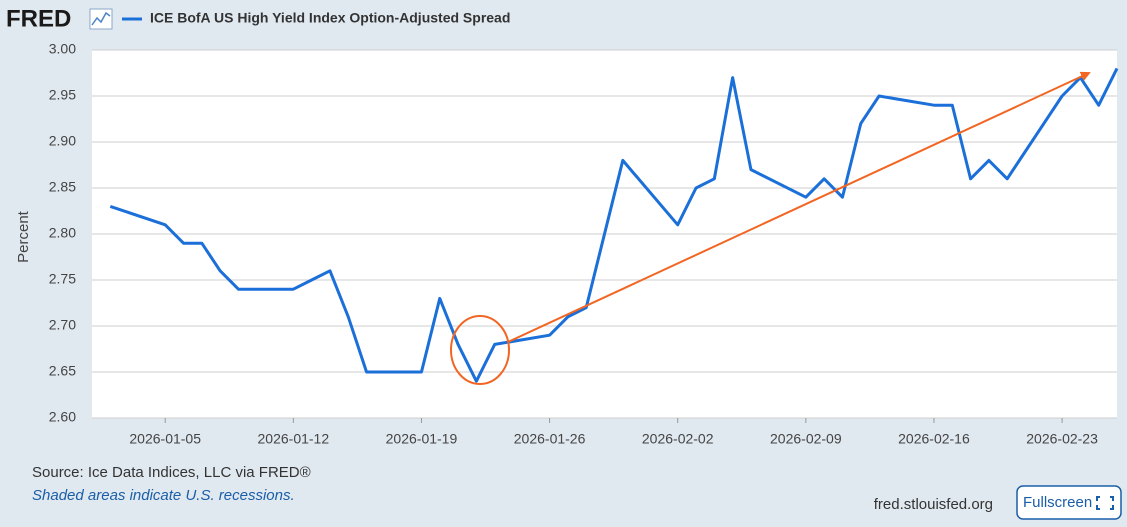 The height and width of the screenshot is (527, 1127). Describe the element at coordinates (171, 472) in the screenshot. I see `source: Source: Ice Data Indices, LLC via FRED®` at that location.